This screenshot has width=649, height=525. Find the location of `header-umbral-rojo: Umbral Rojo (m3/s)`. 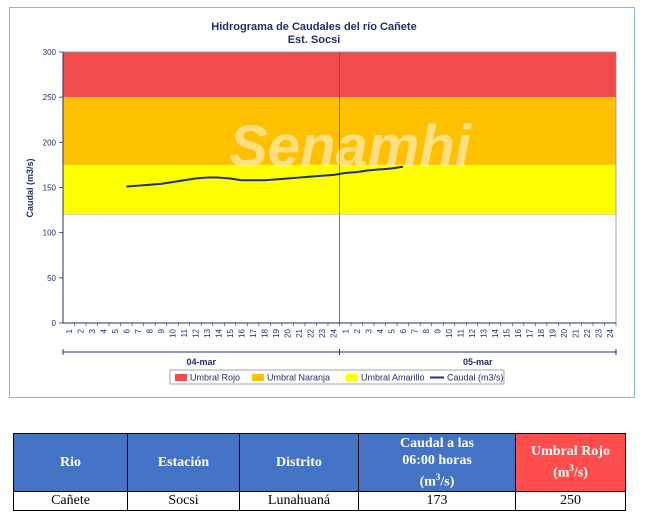

header-umbral-rojo: Umbral Rojo (m3/s) is located at coordinates (570, 462).